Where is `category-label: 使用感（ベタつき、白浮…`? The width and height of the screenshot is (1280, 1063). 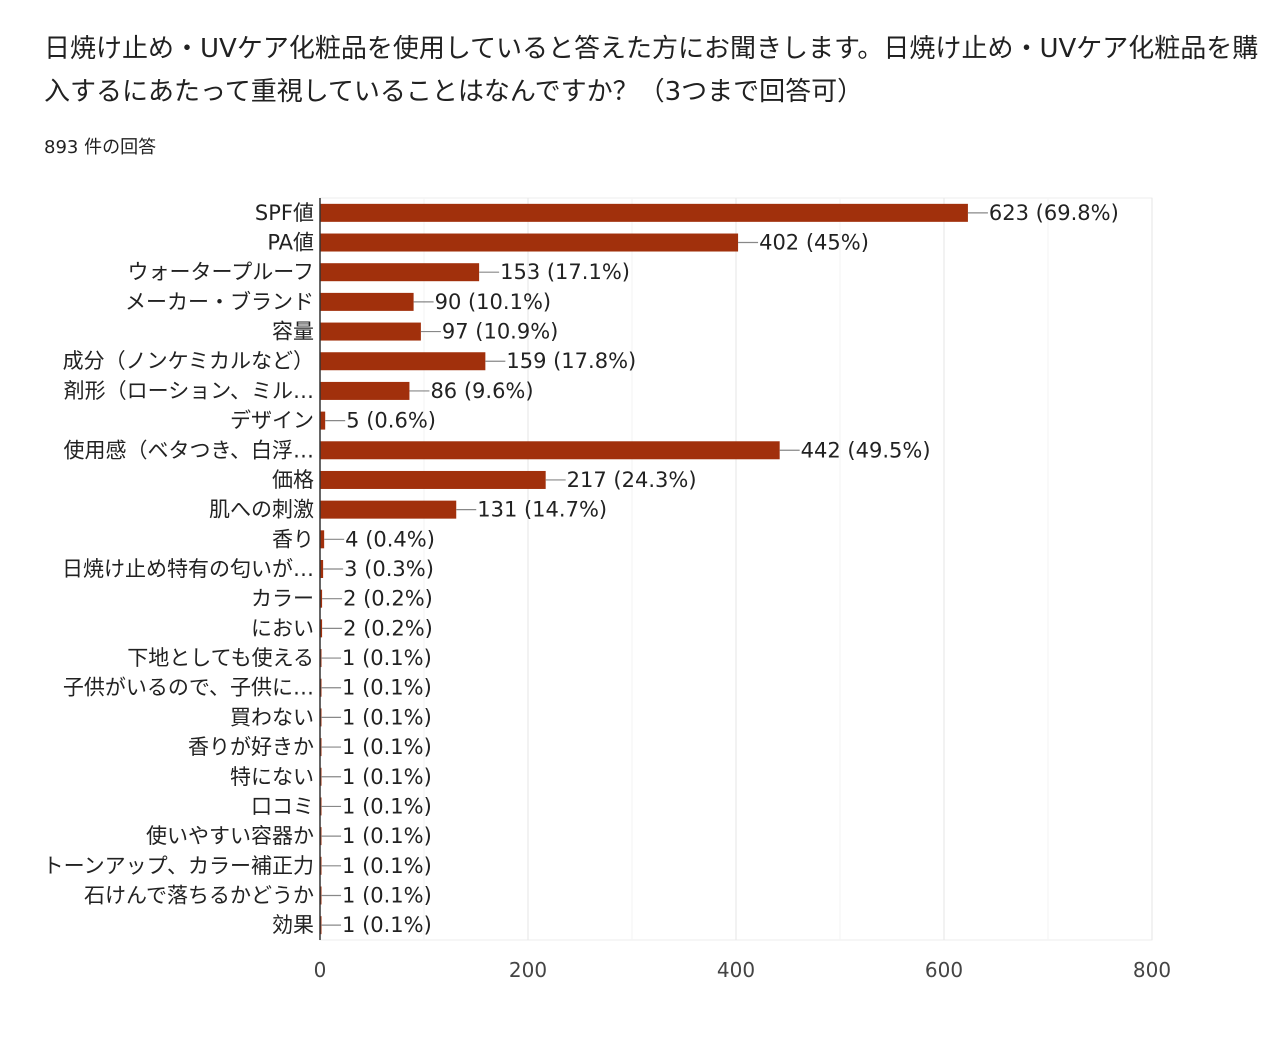 category-label: 使用感（ベタつき、白浮… is located at coordinates (188, 450).